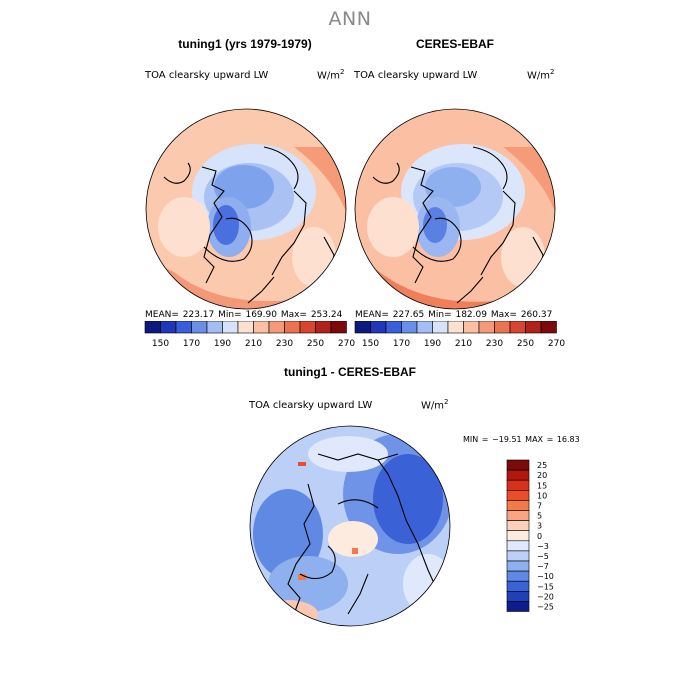 This screenshot has height=700, width=700. What do you see at coordinates (249, 335) in the screenshot?
I see `model-colorbar: 150170190210230250270290` at bounding box center [249, 335].